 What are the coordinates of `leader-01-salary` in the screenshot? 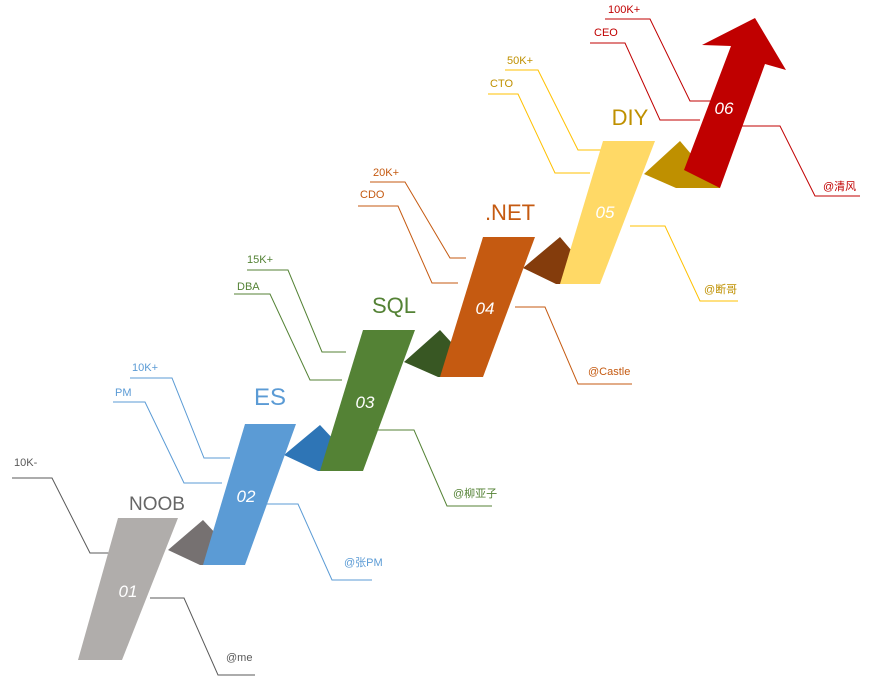 It's located at (68, 515).